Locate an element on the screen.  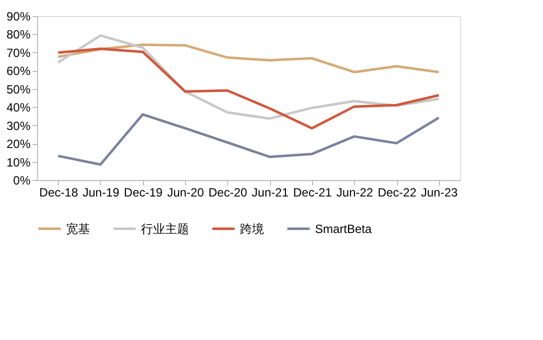
legend-label: SmartBeta is located at coordinates (343, 229).